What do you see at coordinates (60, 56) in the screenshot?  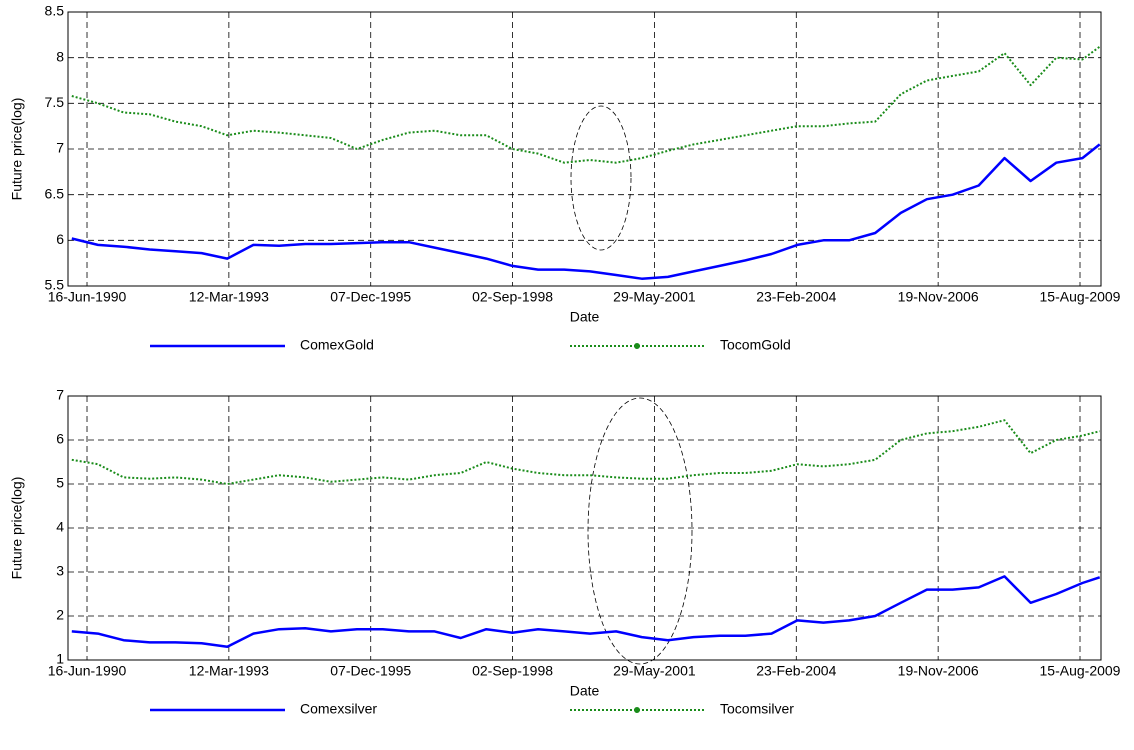 I see `y-tick-label: 8` at bounding box center [60, 56].